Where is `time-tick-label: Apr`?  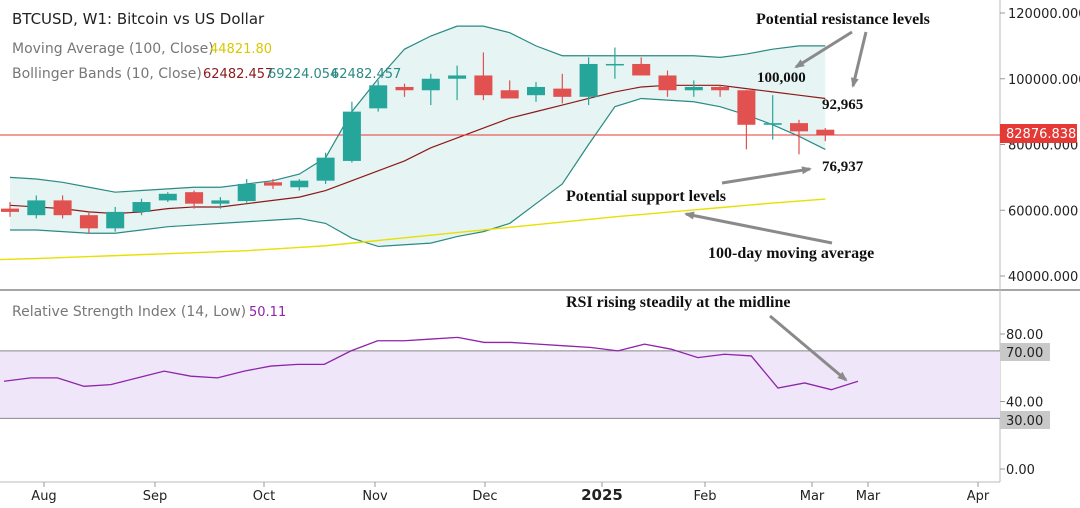 time-tick-label: Apr is located at coordinates (978, 496).